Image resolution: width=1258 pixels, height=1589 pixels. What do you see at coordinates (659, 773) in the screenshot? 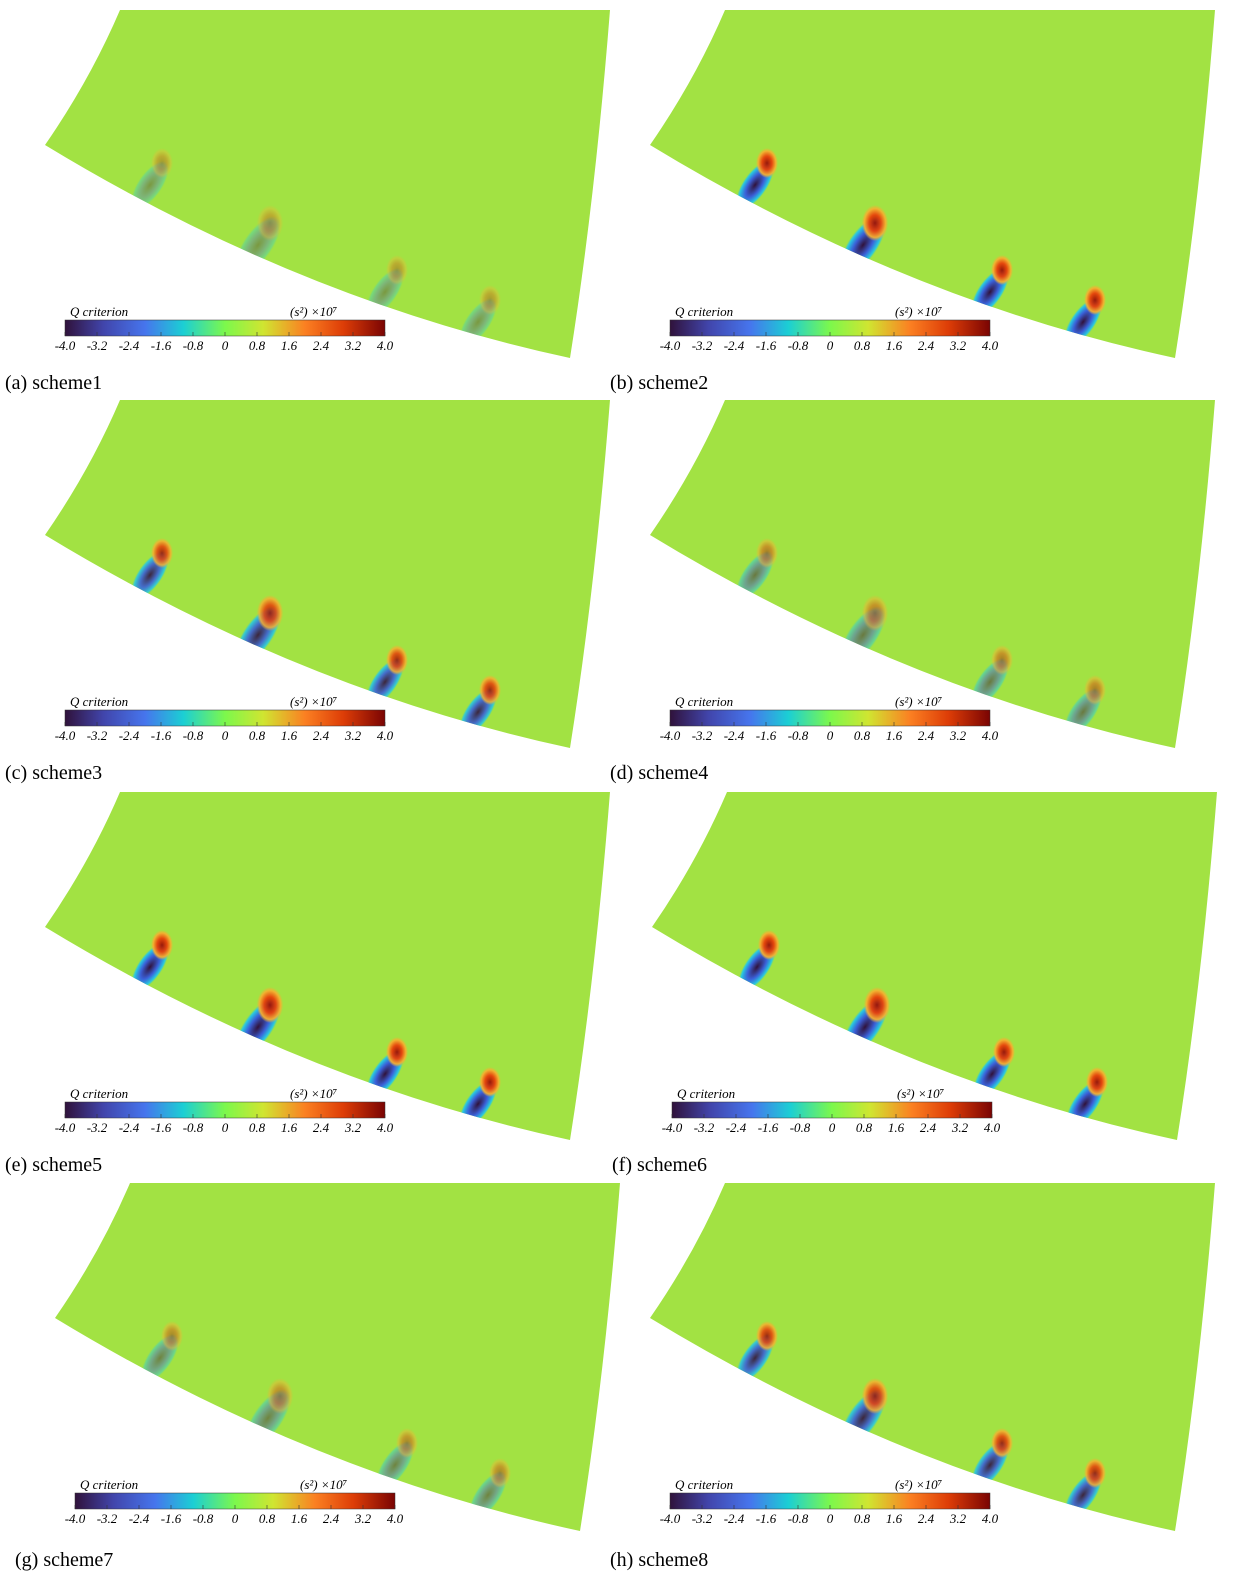
I see `panel-caption: (d) scheme4` at bounding box center [659, 773].